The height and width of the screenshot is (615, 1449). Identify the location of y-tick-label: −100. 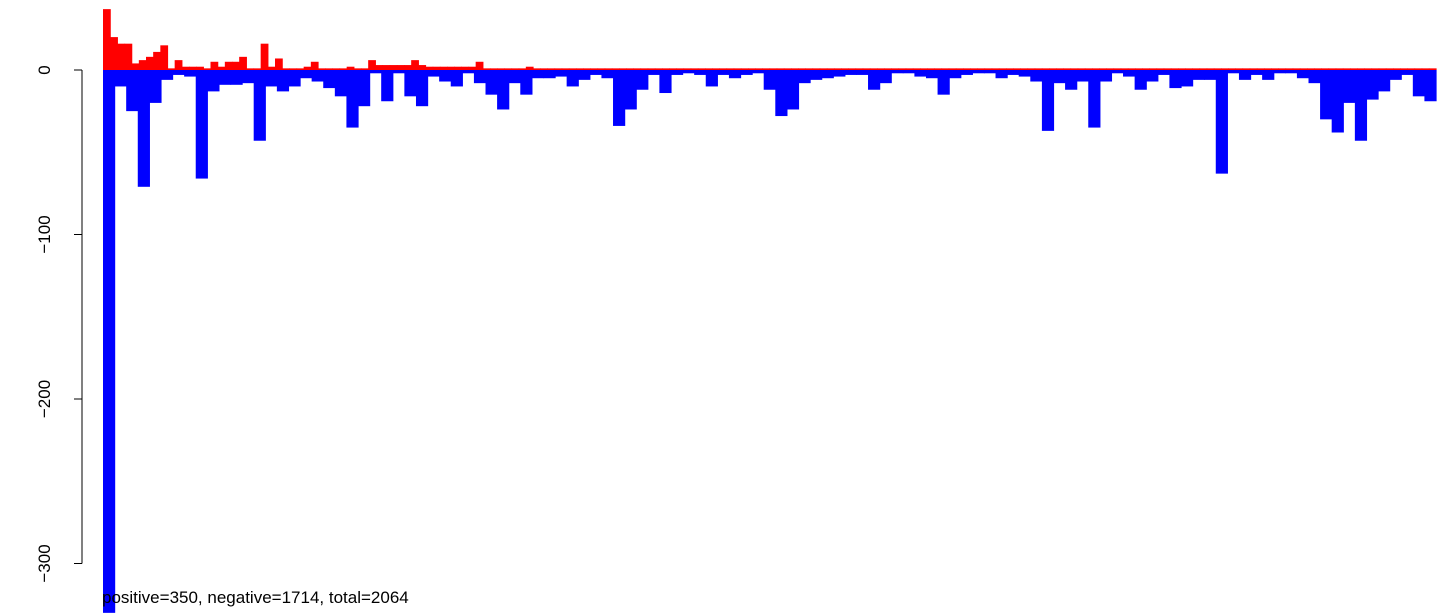
(44, 234).